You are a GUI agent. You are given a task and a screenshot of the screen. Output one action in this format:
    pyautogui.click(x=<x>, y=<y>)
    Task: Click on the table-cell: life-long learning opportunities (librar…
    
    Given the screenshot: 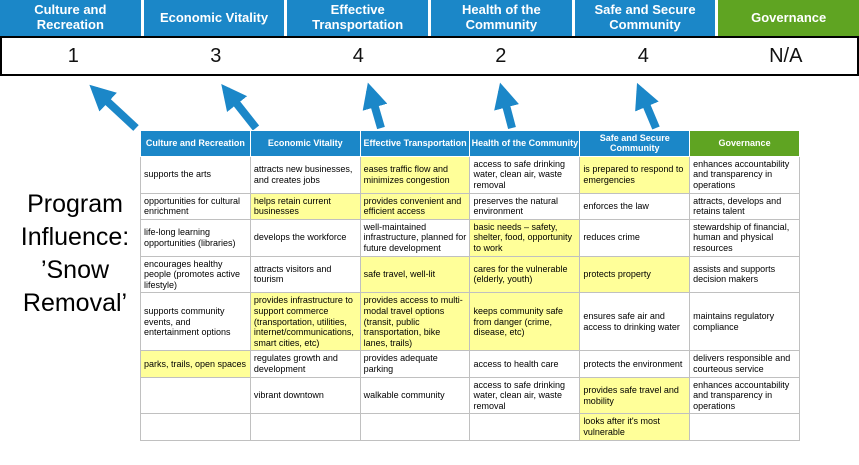 What is the action you would take?
    pyautogui.click(x=195, y=237)
    